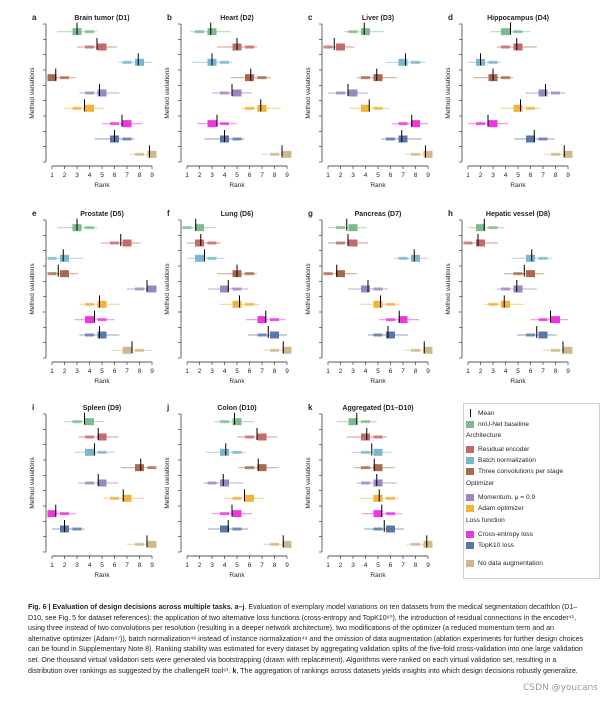  What do you see at coordinates (199, 228) in the screenshot?
I see `rank-block-baseline` at bounding box center [199, 228].